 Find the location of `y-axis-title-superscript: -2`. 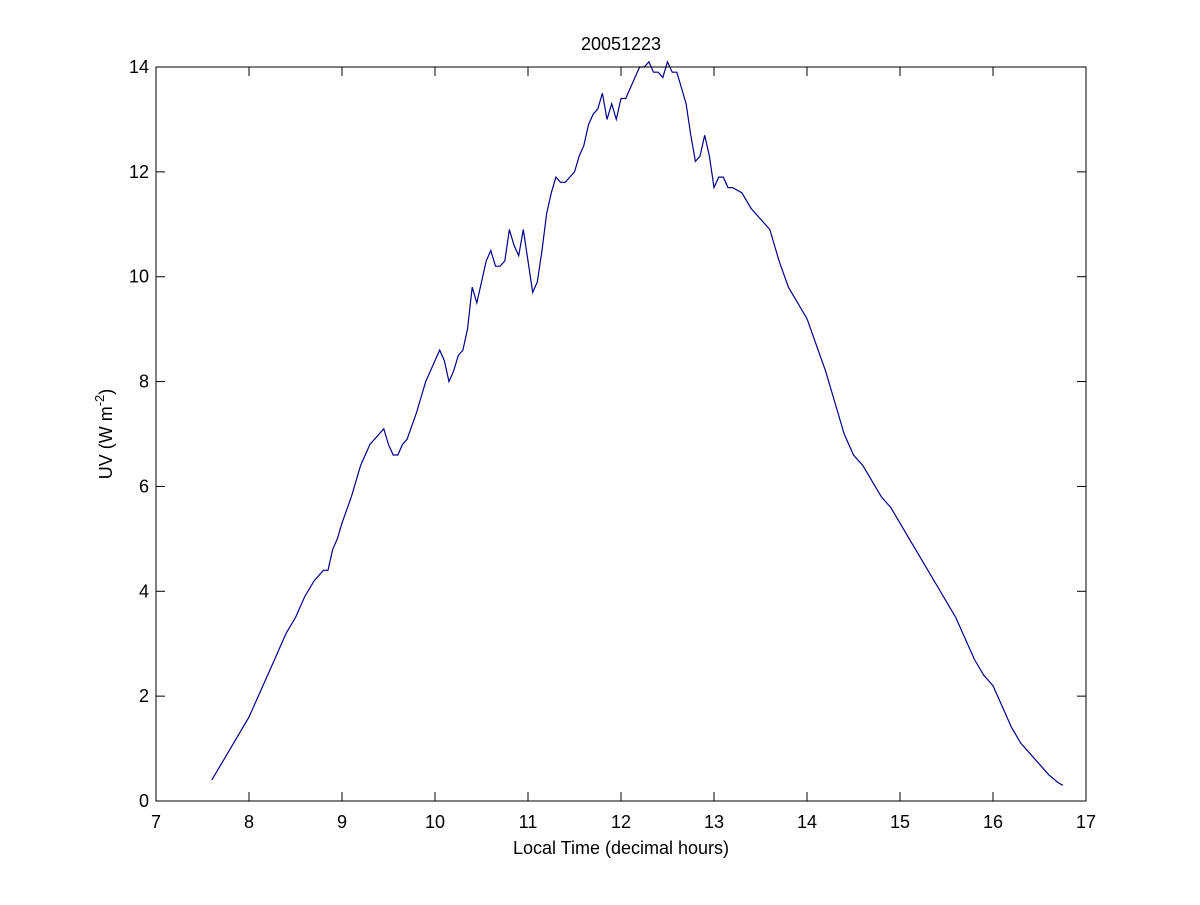

y-axis-title-superscript: -2 is located at coordinates (99, 401).